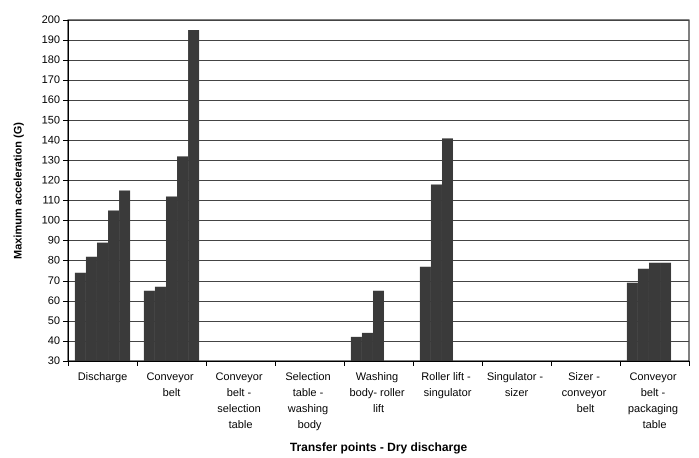  I want to click on x-axis-title: Transfer points - Dry discharge, so click(379, 447).